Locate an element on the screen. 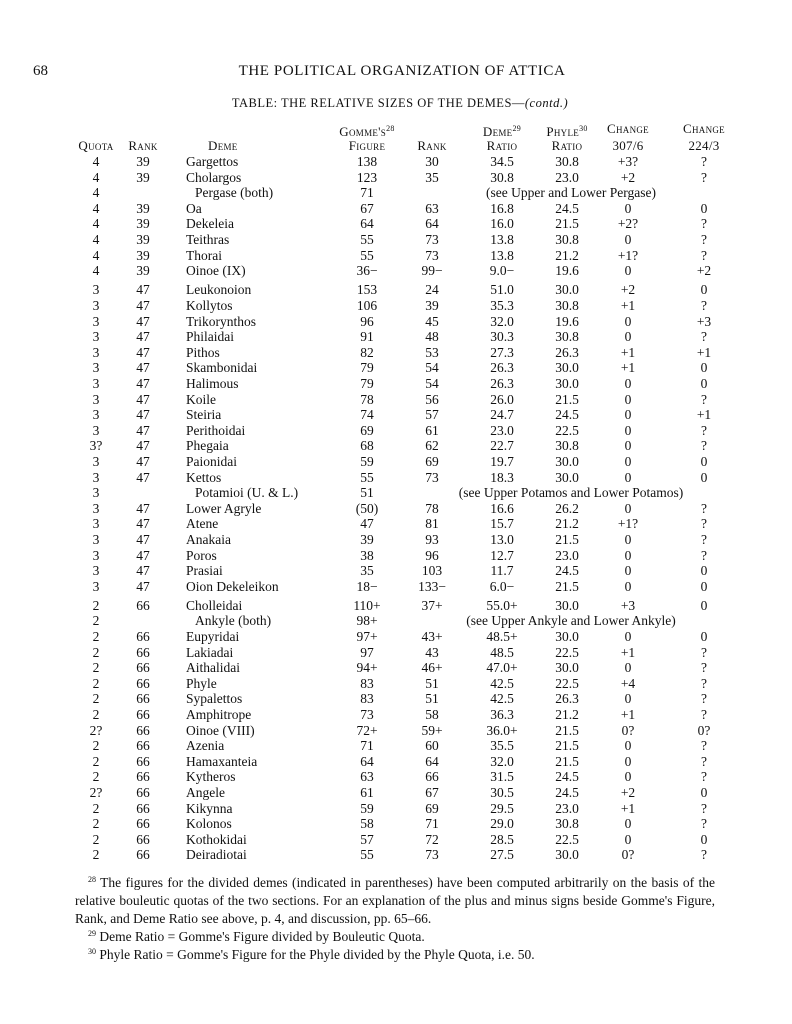 The width and height of the screenshot is (792, 1024). table-cell: 30.0 is located at coordinates (567, 477).